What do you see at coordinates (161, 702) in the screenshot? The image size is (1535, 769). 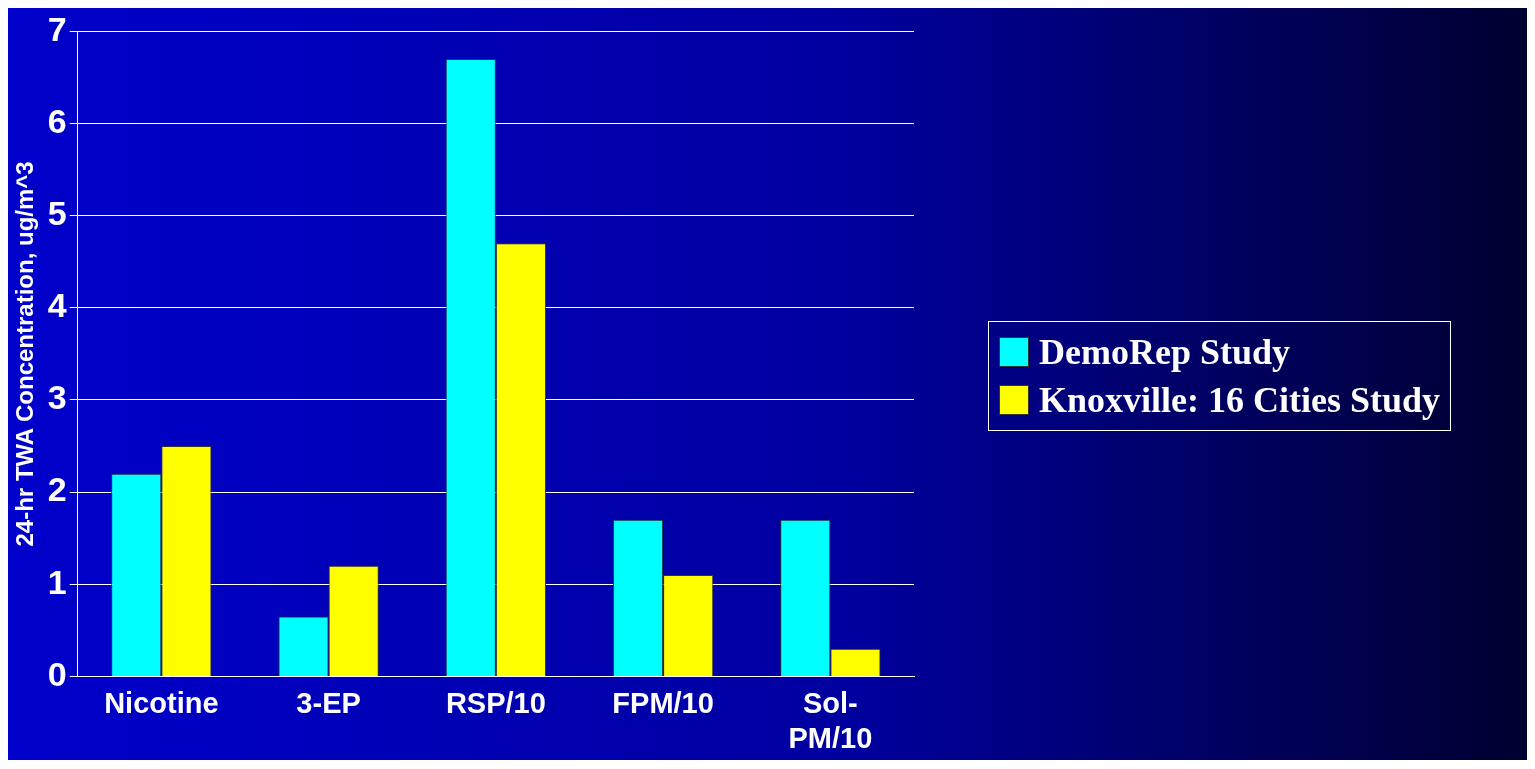 I see `x-tick-label: Nicotine` at bounding box center [161, 702].